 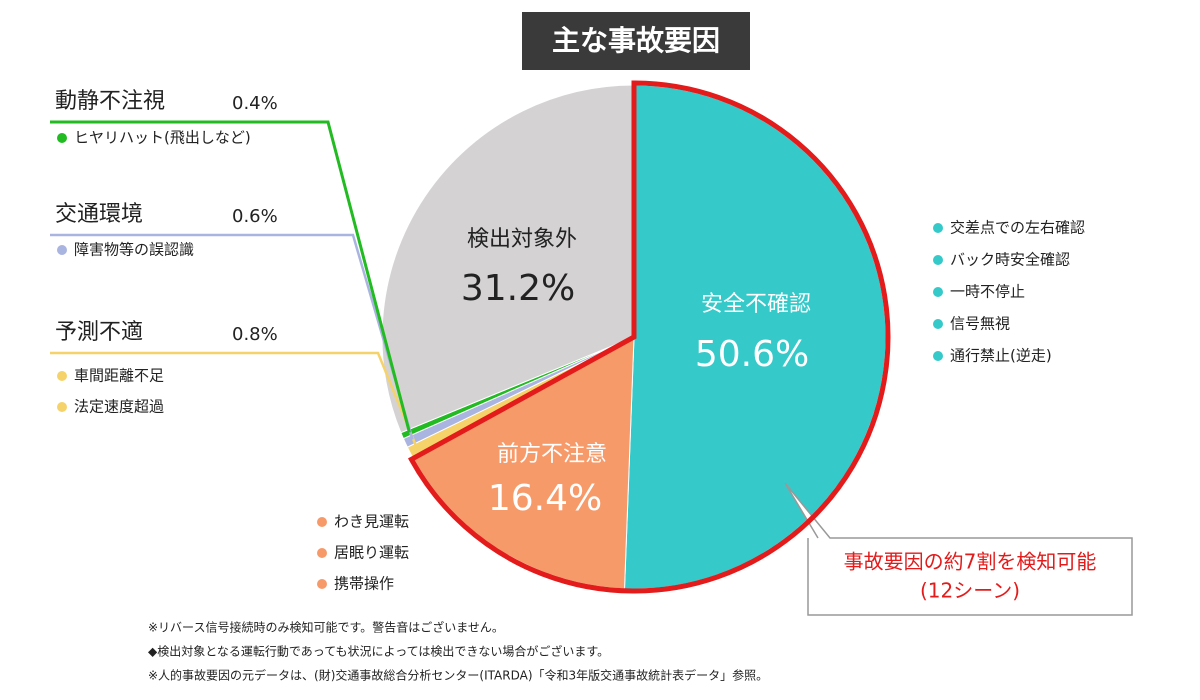 What do you see at coordinates (255, 334) in the screenshot?
I see `value-label: 0.8%` at bounding box center [255, 334].